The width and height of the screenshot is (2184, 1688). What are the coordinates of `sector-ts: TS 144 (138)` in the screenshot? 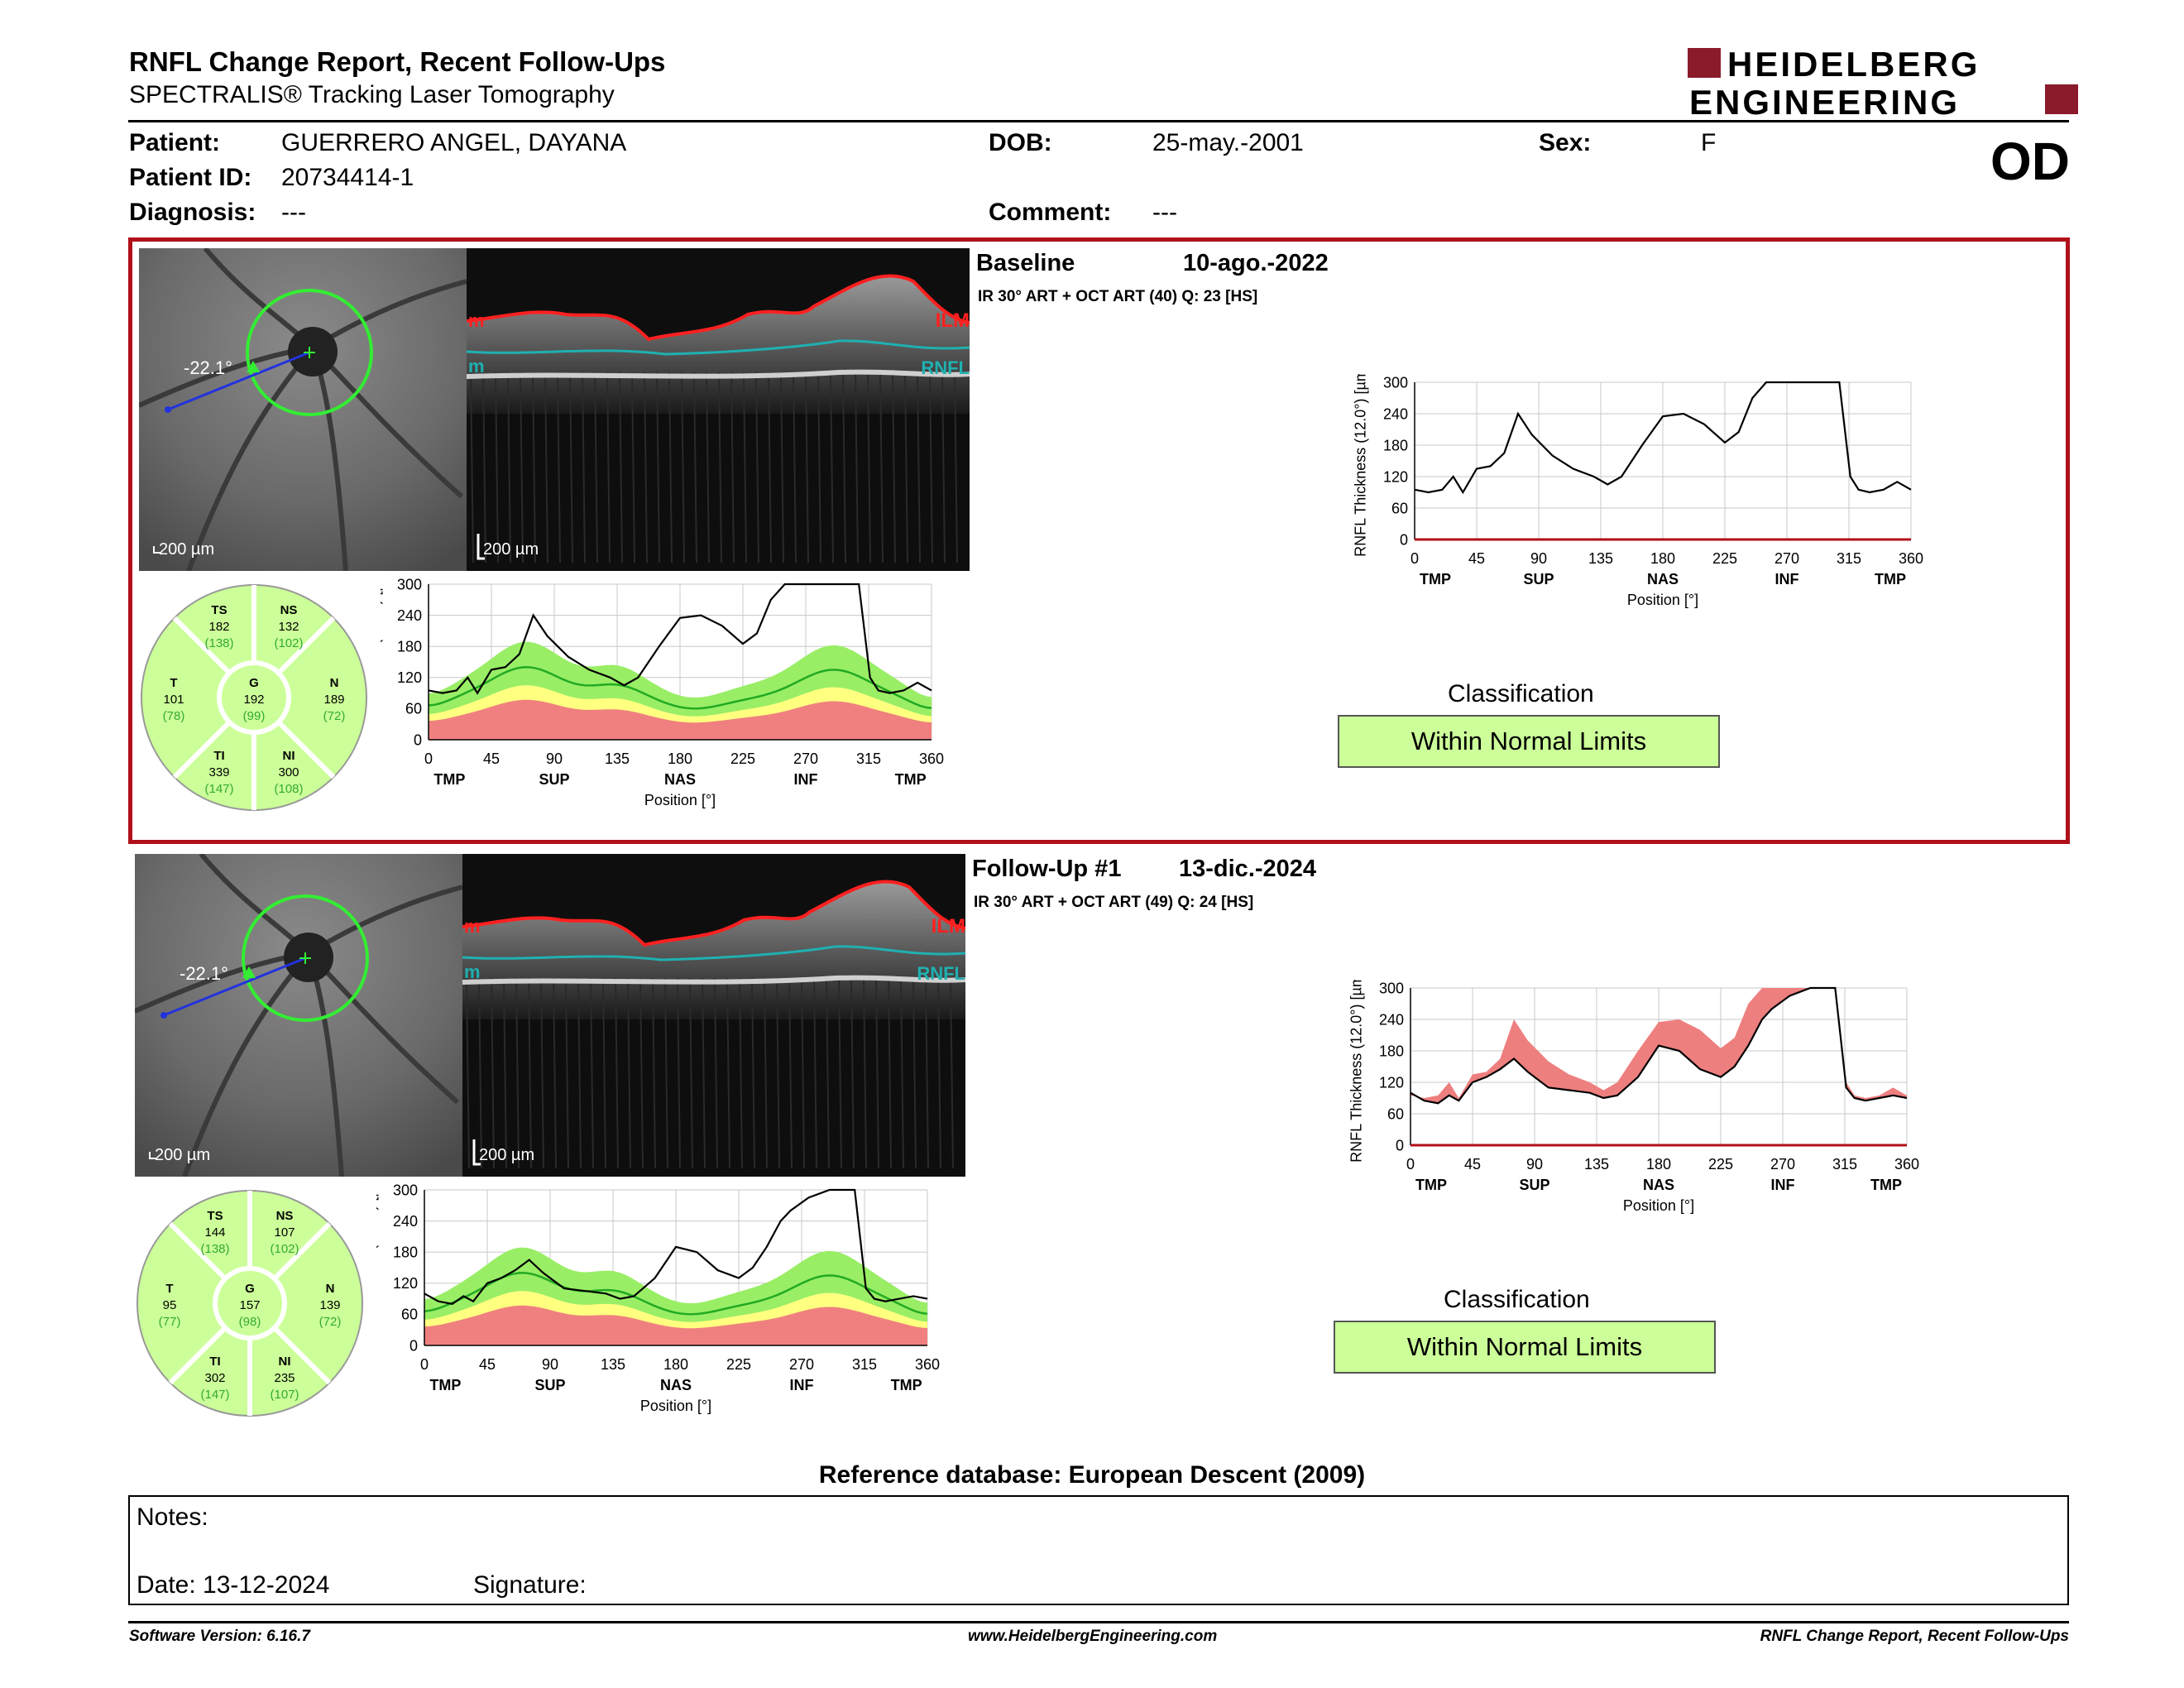 It's located at (214, 1232).